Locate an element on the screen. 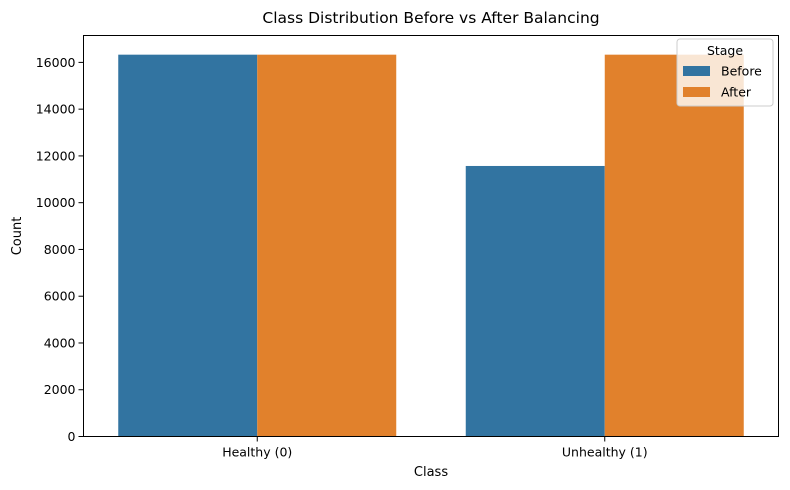 Image resolution: width=790 pixels, height=490 pixels. x-tick-label-0: Healthy (0) is located at coordinates (257, 452).